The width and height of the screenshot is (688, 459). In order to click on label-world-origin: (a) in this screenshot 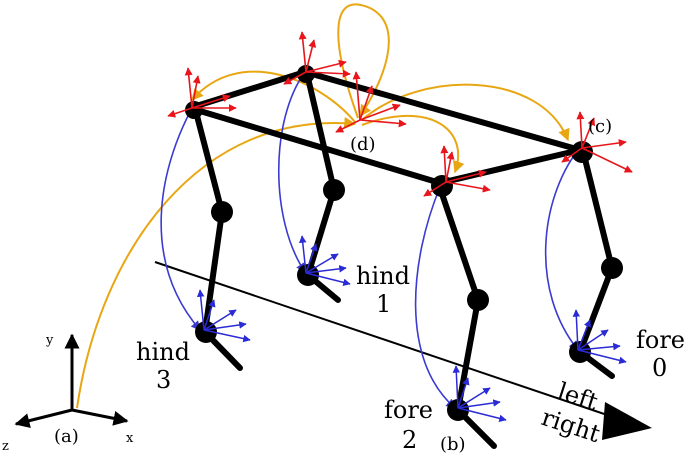, I will do `click(66, 436)`.